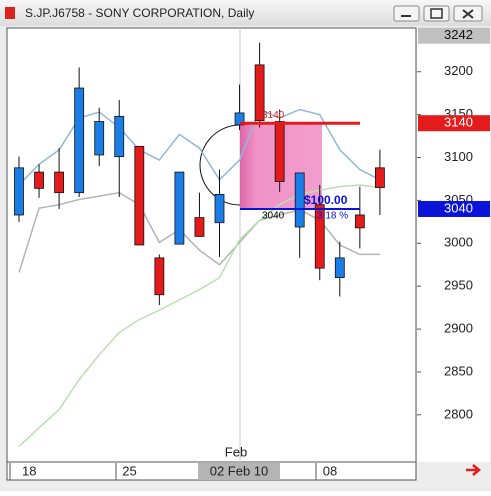 This screenshot has height=496, width=491. I want to click on y-tick-label: 2800, so click(458, 413).